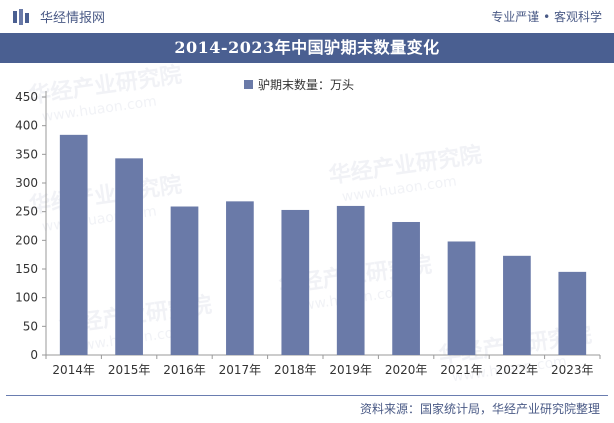 The height and width of the screenshot is (423, 614). I want to click on x-tick-label: 2017年, so click(240, 370).